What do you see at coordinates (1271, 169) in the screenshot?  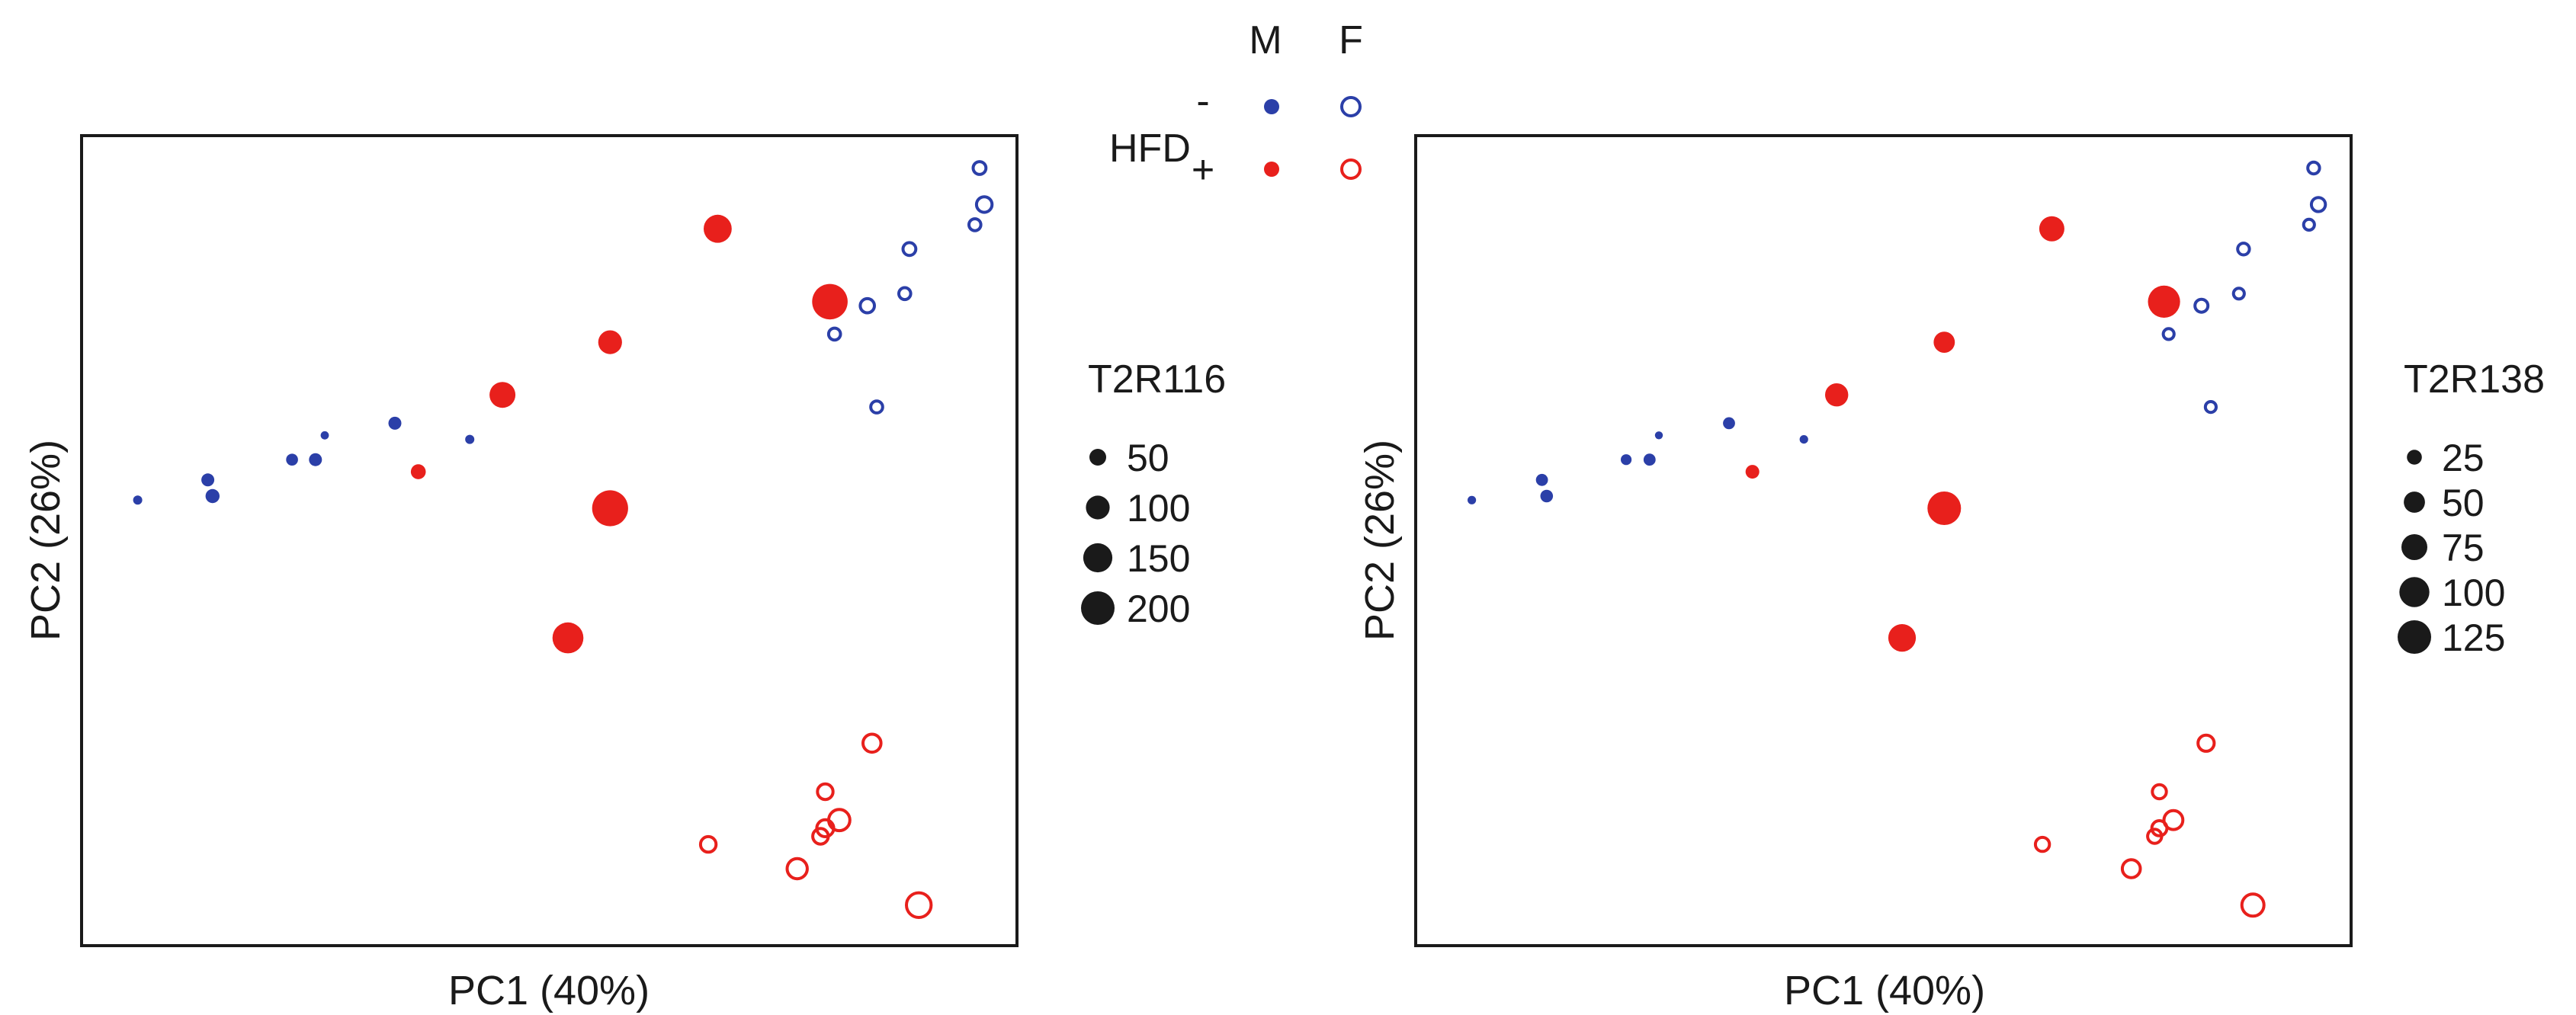 I see `legend-marker-male-plus` at bounding box center [1271, 169].